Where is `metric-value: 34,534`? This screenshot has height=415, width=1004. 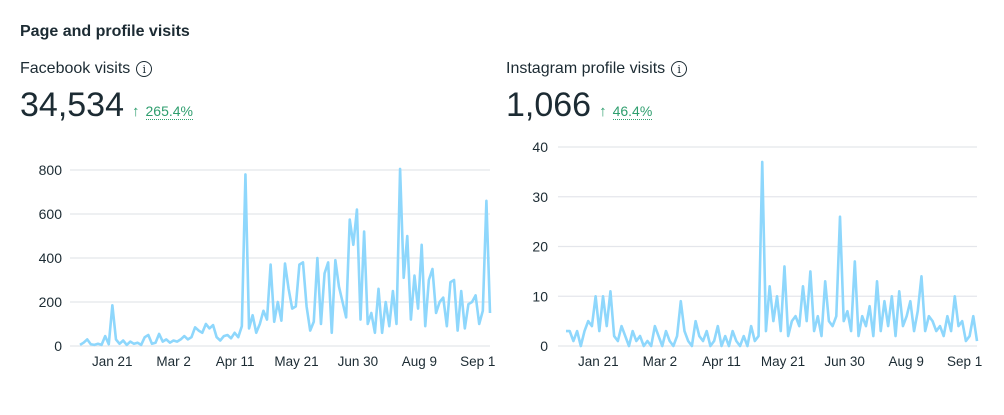
metric-value: 34,534 is located at coordinates (72, 105).